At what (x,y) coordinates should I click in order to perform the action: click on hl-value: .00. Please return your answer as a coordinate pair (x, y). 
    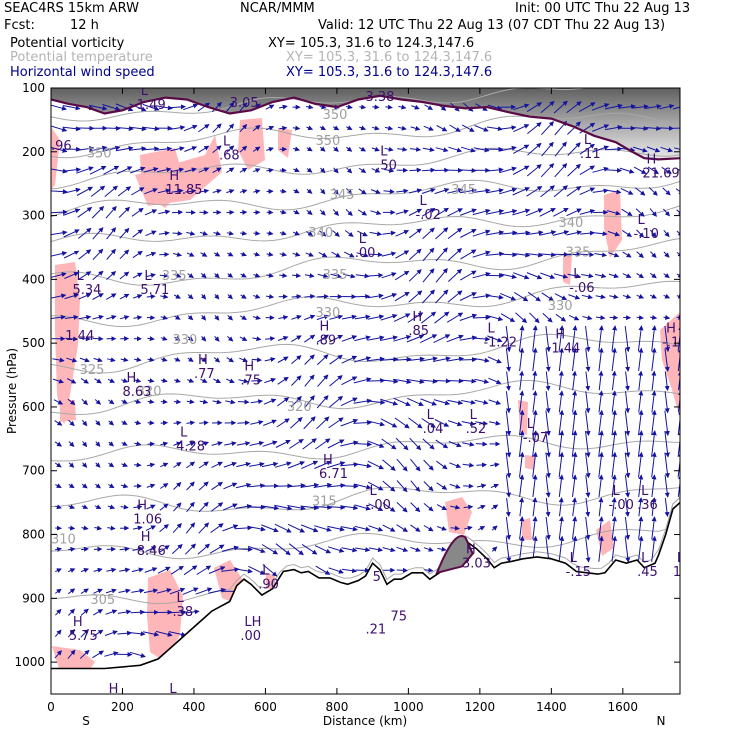
    Looking at the image, I should click on (365, 253).